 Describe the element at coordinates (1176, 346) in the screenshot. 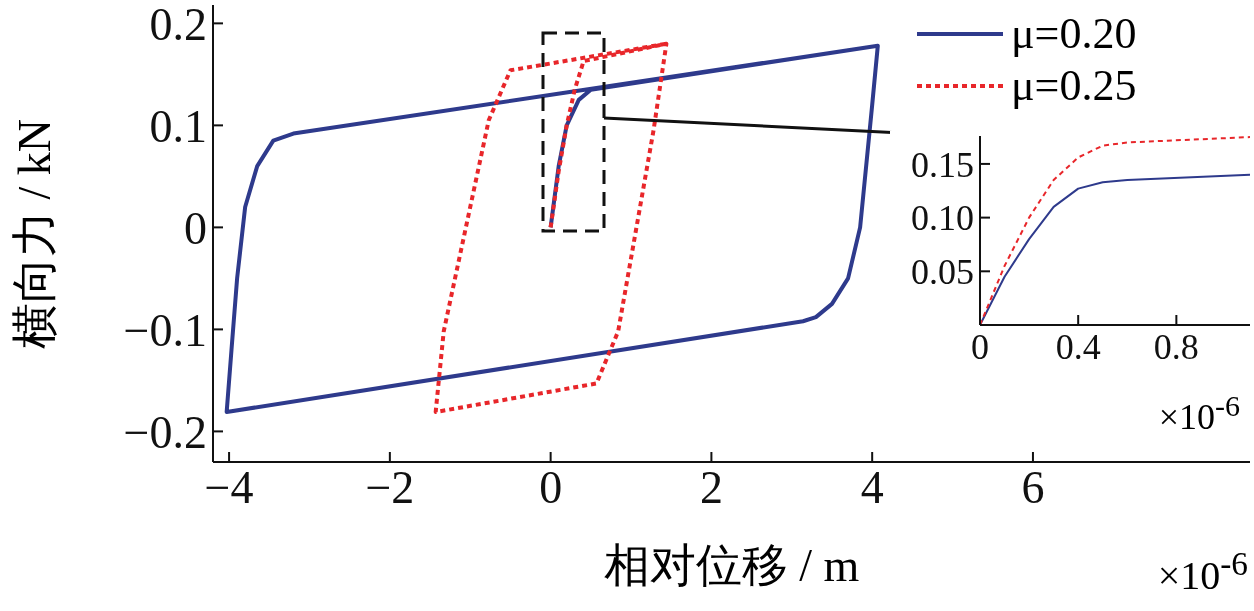

I see `x-tick-label: 0.8` at that location.